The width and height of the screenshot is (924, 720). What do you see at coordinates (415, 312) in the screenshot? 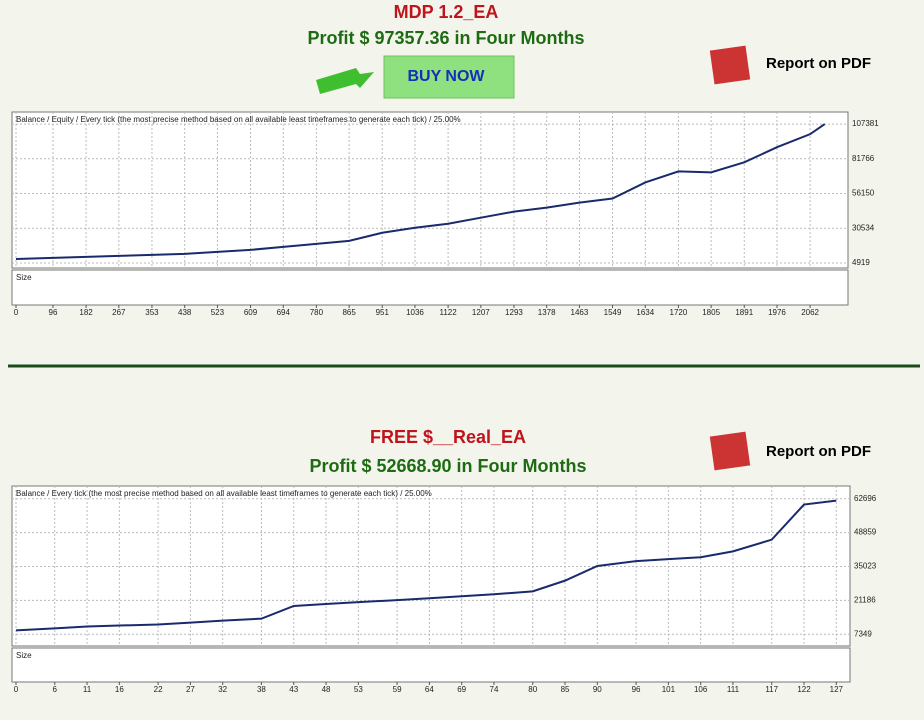
I see `x-tick-label: 1036` at bounding box center [415, 312].